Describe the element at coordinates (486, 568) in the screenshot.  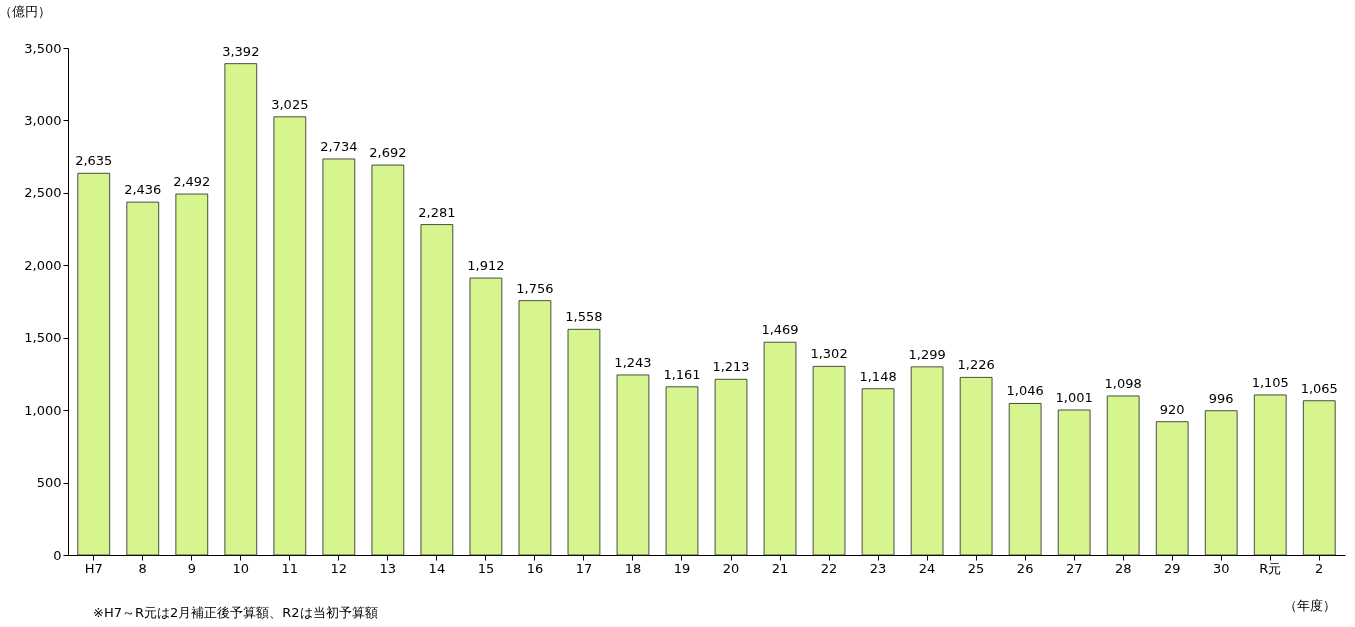
I see `x-tick-label: 15` at that location.